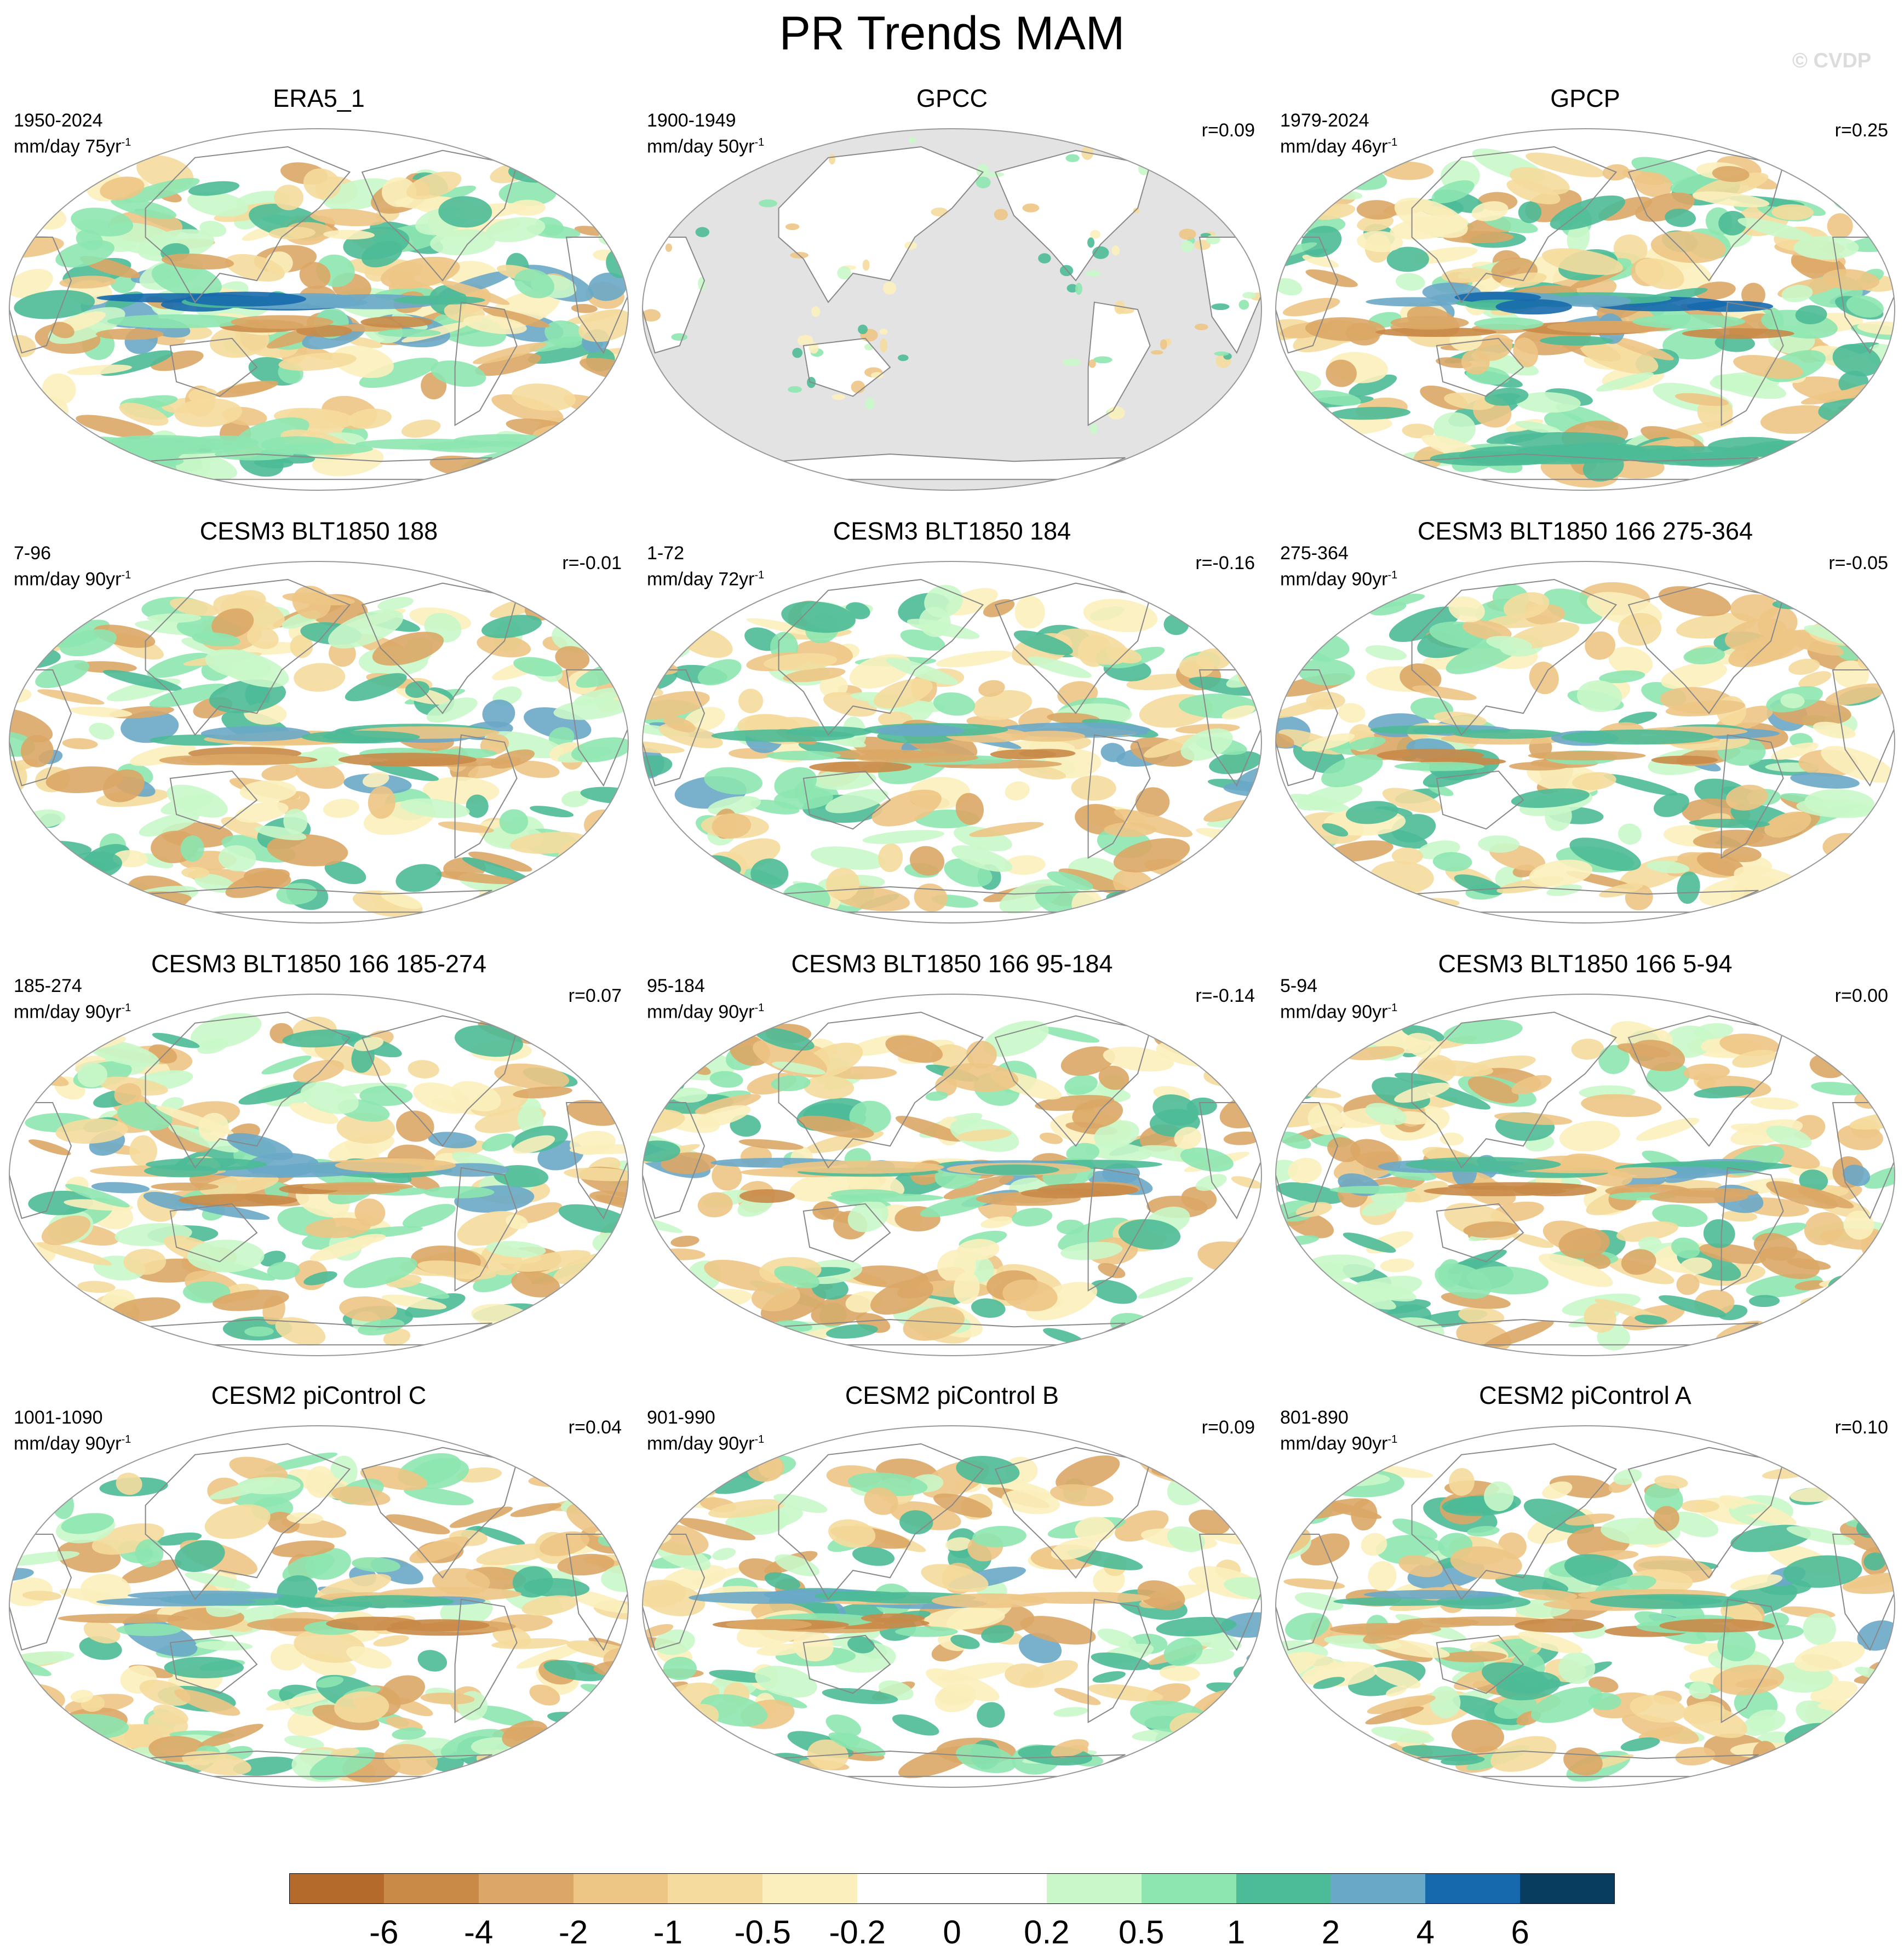 The image size is (1904, 1956). What do you see at coordinates (1585, 1606) in the screenshot?
I see `trend-map` at bounding box center [1585, 1606].